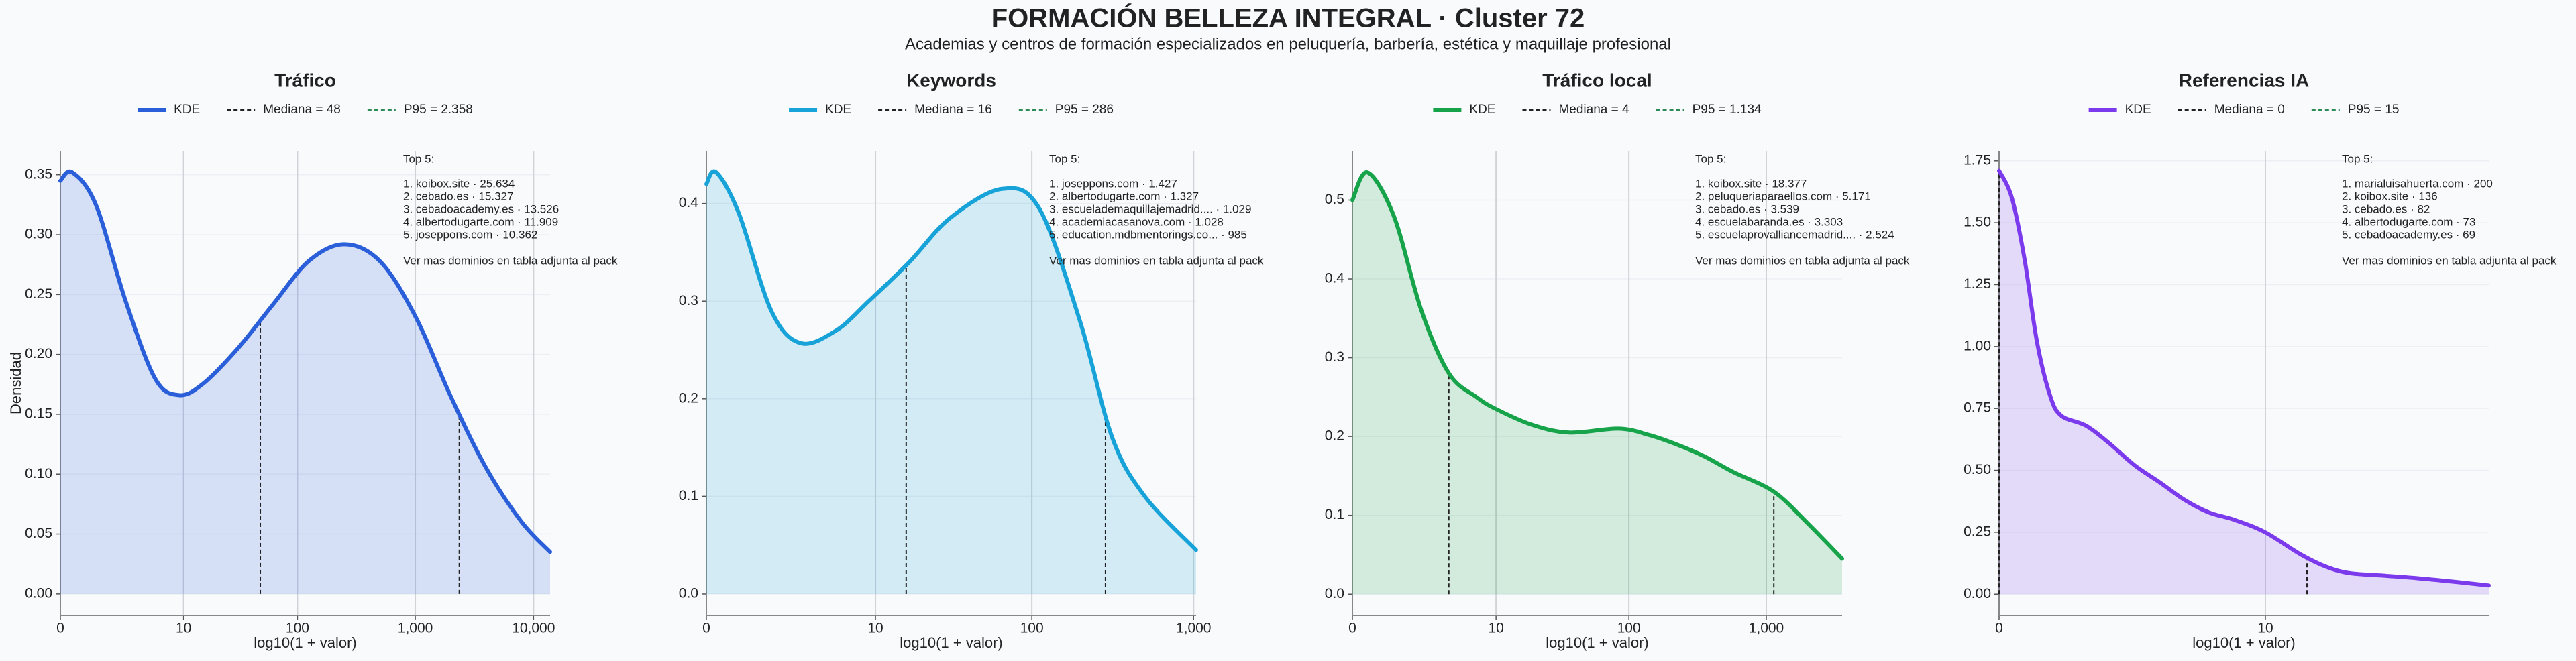  I want to click on legend-label: P95 = 15, so click(2374, 110).